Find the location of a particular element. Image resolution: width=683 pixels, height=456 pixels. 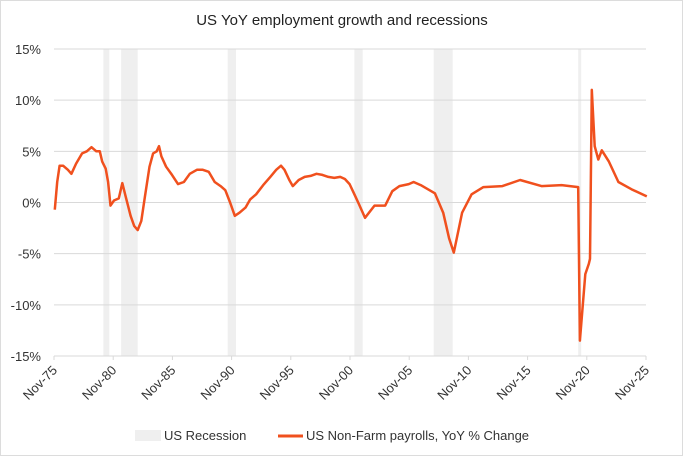

x-tick-label: Nov-80 is located at coordinates (99, 383).